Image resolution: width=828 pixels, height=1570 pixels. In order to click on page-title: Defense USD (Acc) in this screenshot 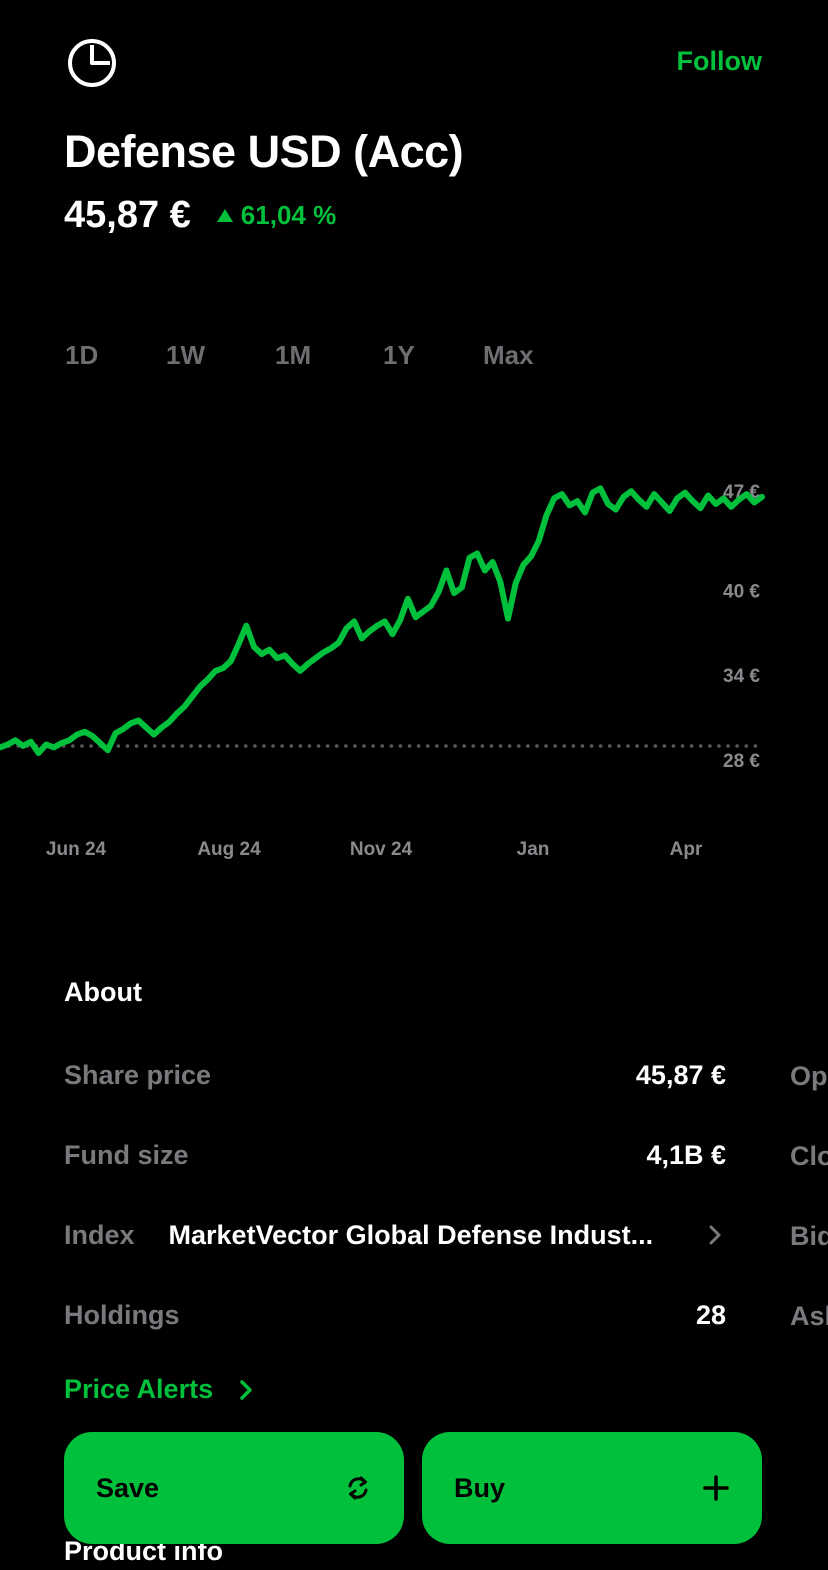, I will do `click(264, 151)`.